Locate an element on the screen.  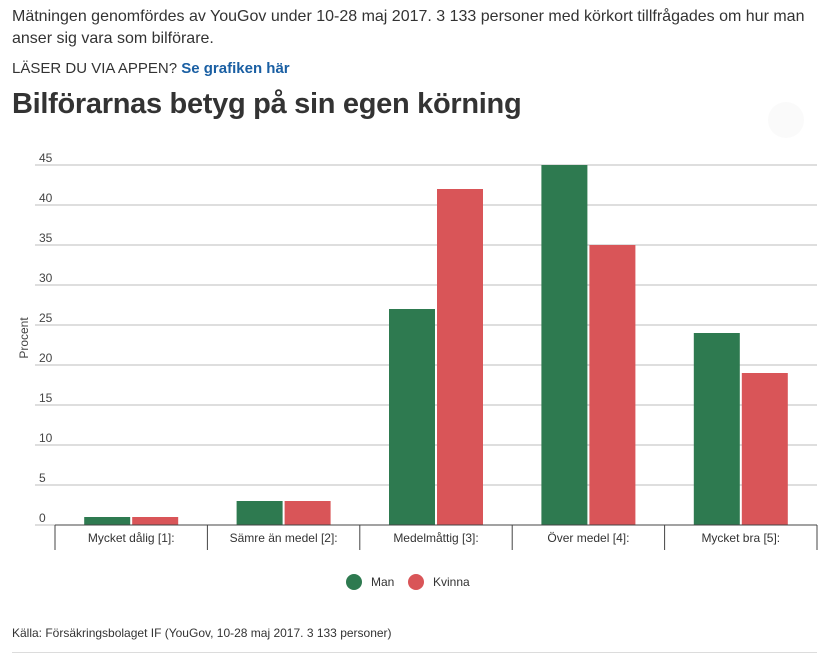
y-tick-label: 10 is located at coordinates (46, 438).